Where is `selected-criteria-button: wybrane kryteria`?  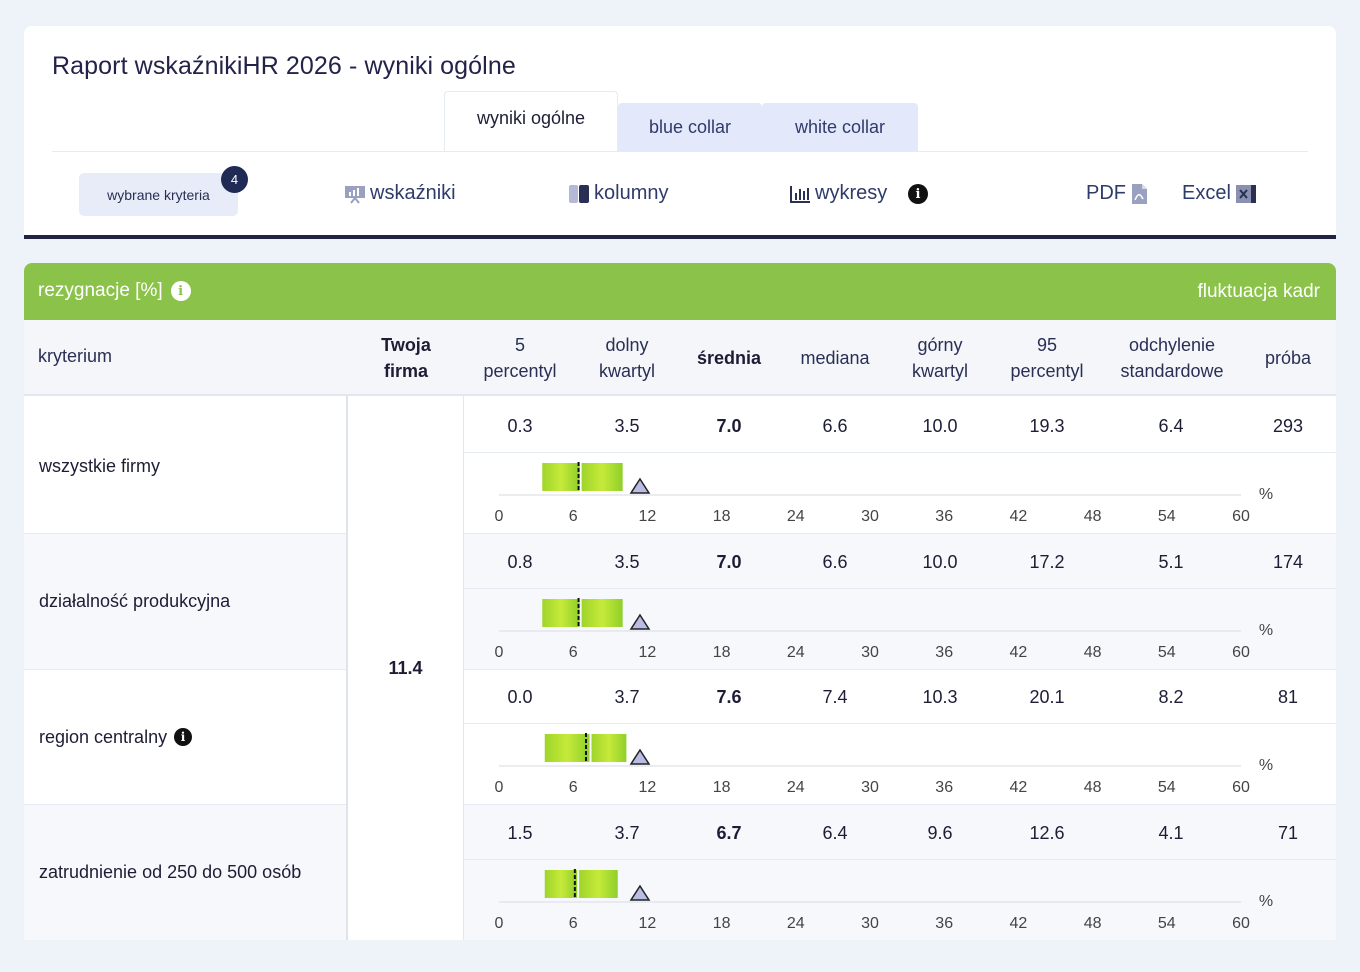
selected-criteria-button: wybrane kryteria is located at coordinates (158, 194).